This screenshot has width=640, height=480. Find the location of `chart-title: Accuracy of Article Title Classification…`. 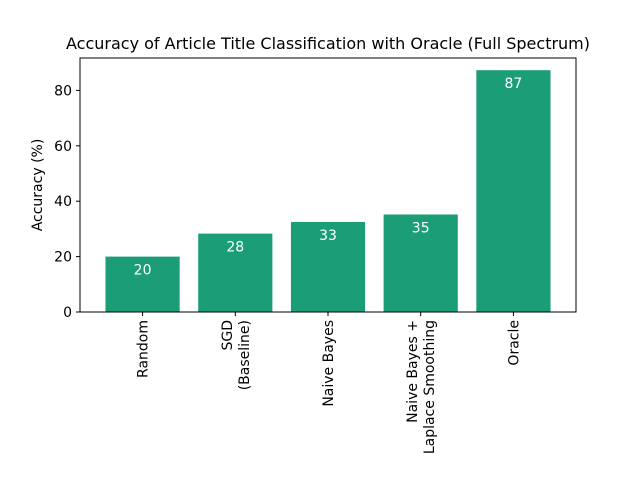

chart-title: Accuracy of Article Title Classification… is located at coordinates (328, 43).